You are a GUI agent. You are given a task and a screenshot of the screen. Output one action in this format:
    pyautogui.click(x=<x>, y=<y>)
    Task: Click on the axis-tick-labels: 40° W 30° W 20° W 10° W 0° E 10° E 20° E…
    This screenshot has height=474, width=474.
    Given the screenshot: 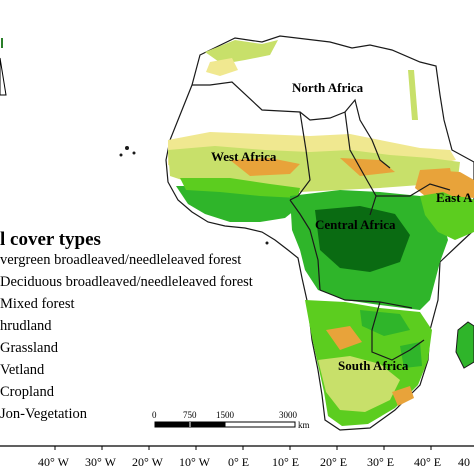 What is the action you would take?
    pyautogui.click(x=254, y=462)
    